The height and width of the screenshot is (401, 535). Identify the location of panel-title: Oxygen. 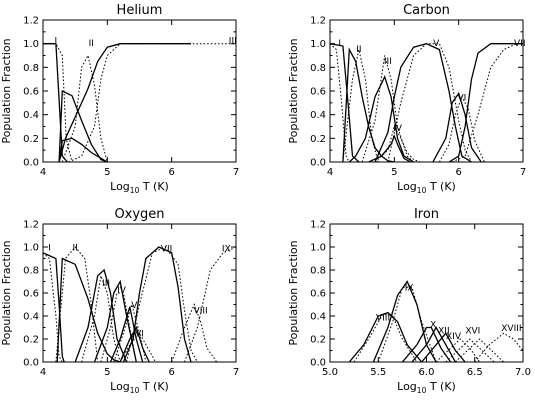
(139, 214).